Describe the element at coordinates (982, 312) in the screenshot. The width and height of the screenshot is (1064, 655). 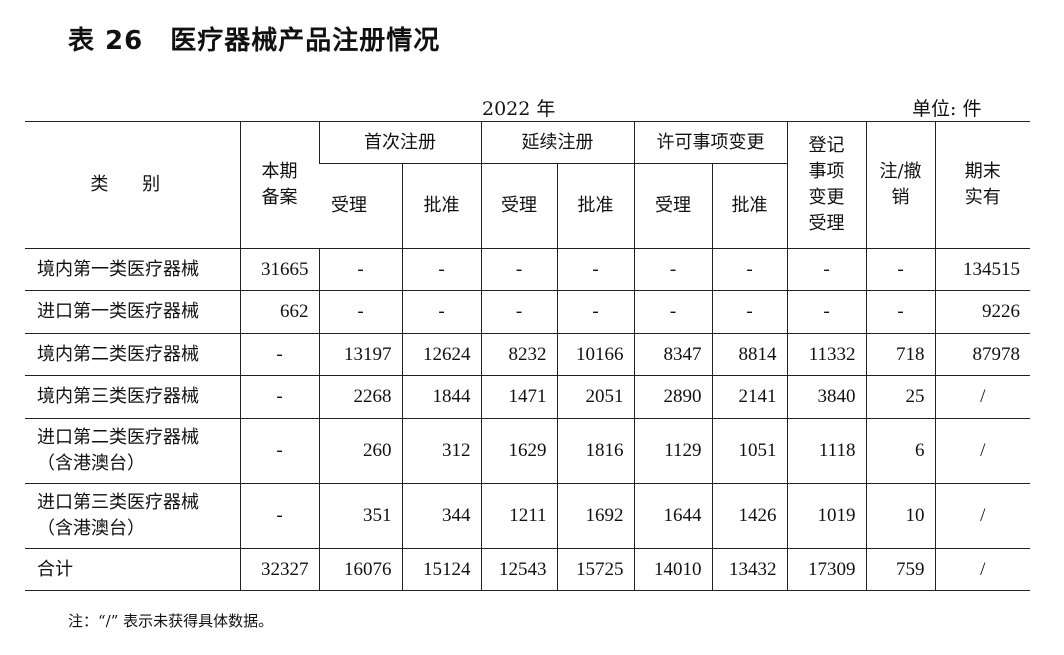
I see `table-cell: 9226` at that location.